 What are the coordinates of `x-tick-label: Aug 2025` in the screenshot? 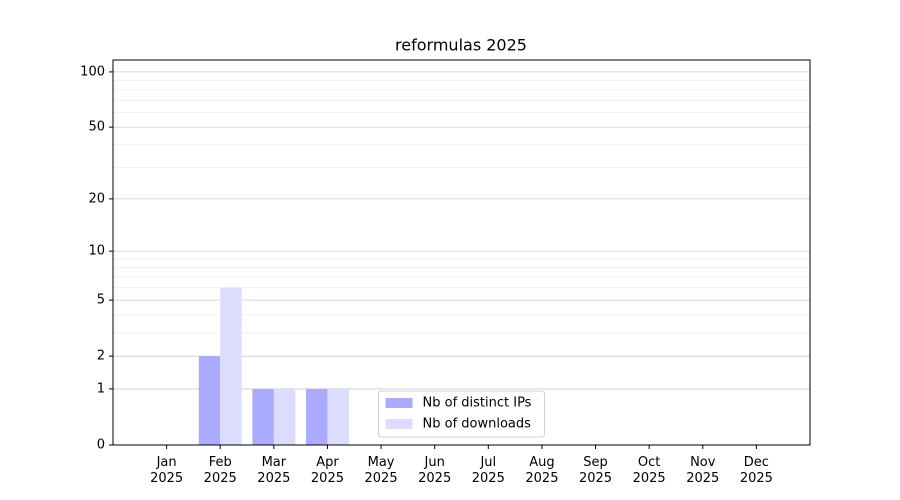 It's located at (541, 470).